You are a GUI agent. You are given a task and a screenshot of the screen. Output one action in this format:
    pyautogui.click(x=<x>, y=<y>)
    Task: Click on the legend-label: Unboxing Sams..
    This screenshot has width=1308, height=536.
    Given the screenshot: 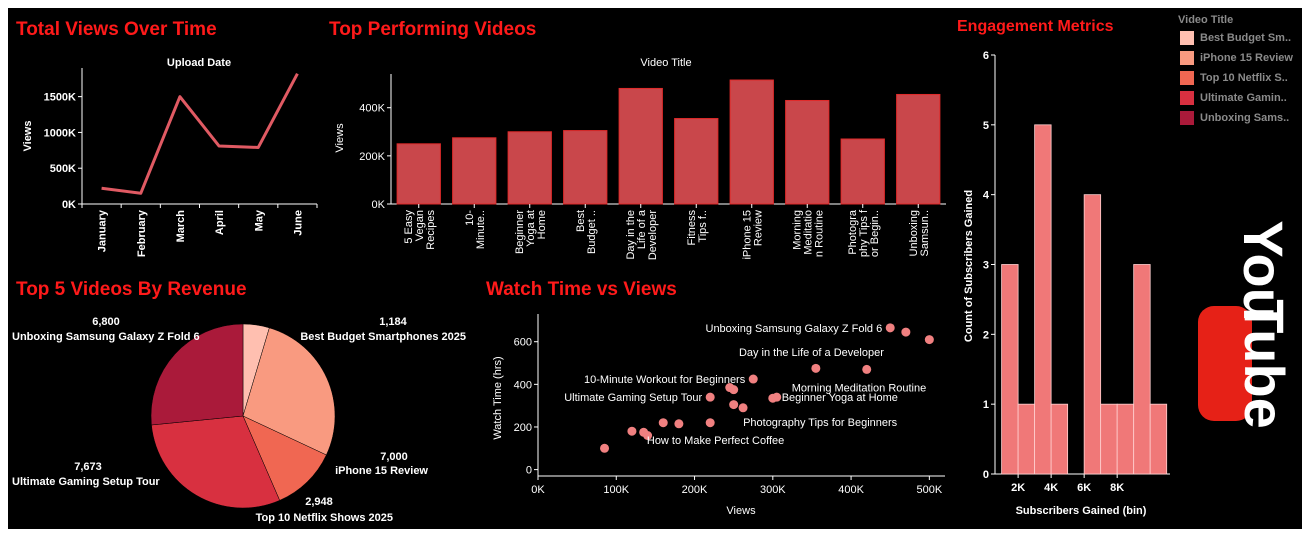 What is the action you would take?
    pyautogui.click(x=1245, y=118)
    